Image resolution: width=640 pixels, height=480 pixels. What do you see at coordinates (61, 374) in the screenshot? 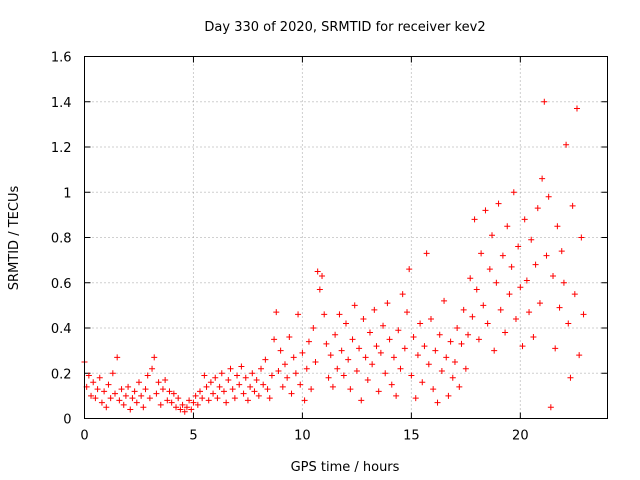
I see `y-tick-label: 0.2` at bounding box center [61, 374].